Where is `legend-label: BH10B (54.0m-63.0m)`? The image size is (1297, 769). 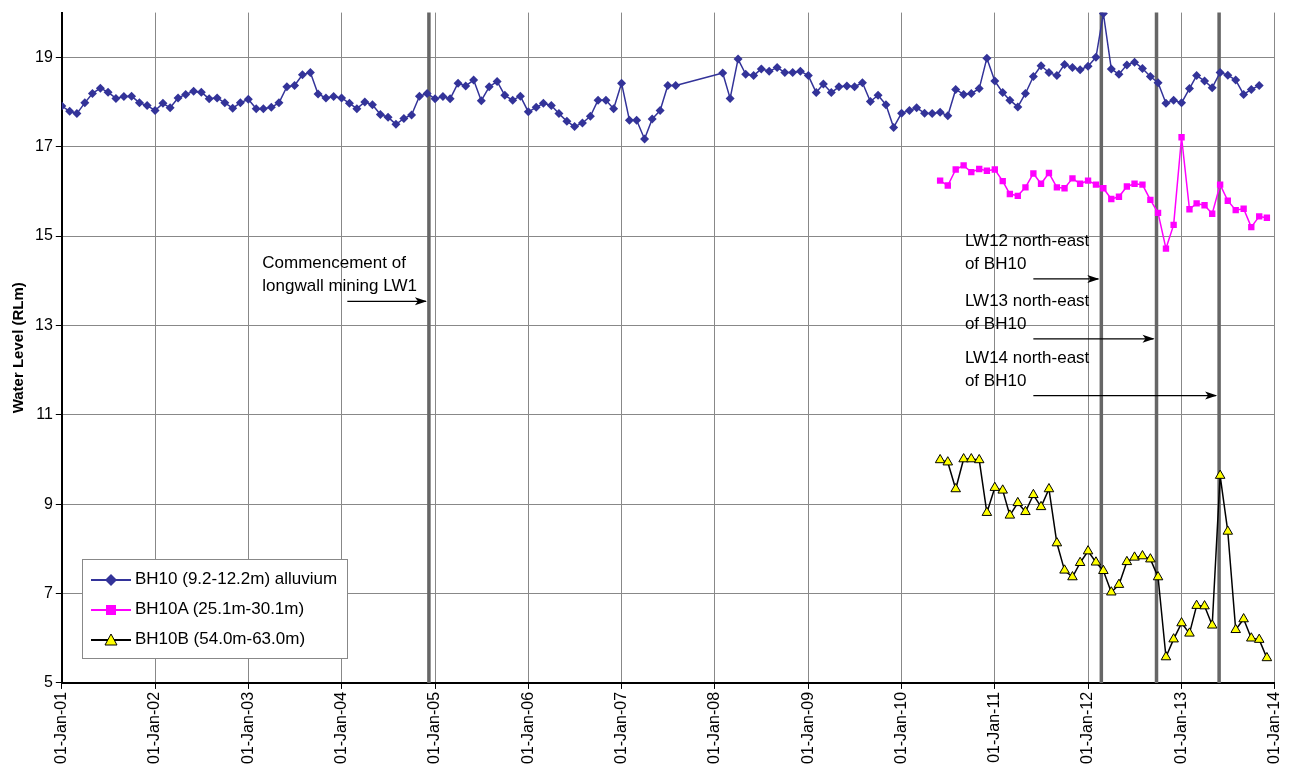 legend-label: BH10B (54.0m-63.0m) is located at coordinates (220, 638).